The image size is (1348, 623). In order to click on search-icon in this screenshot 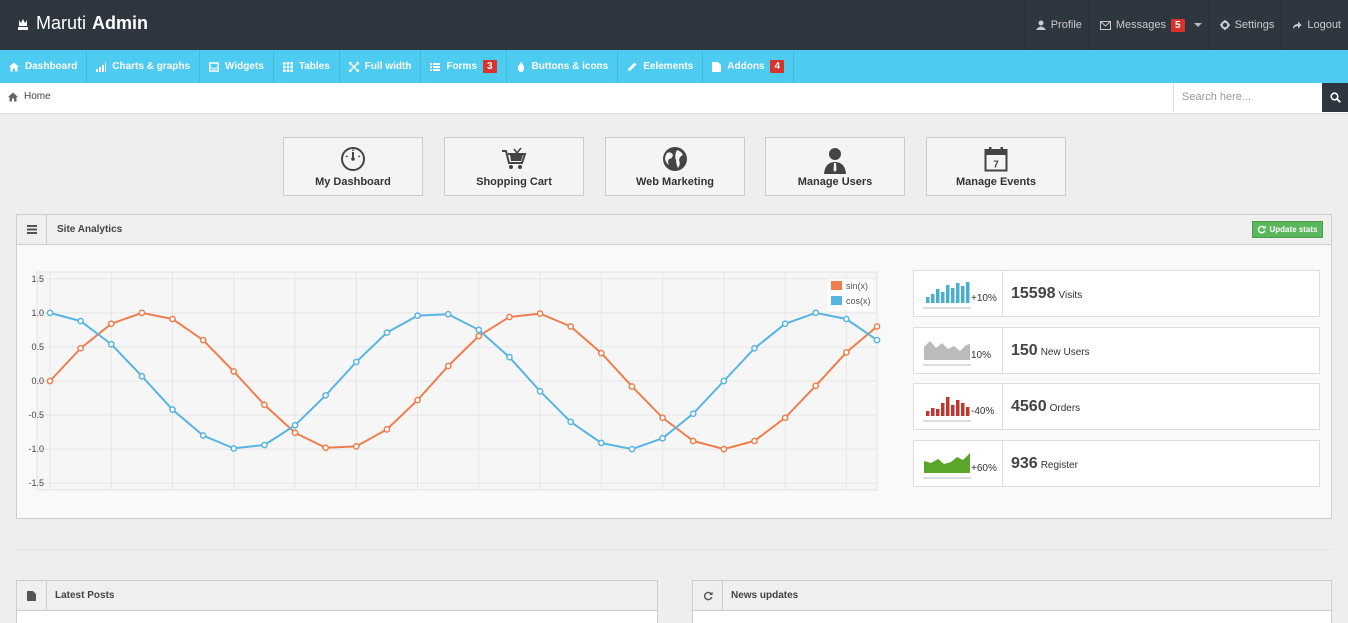, I will do `click(1335, 97)`.